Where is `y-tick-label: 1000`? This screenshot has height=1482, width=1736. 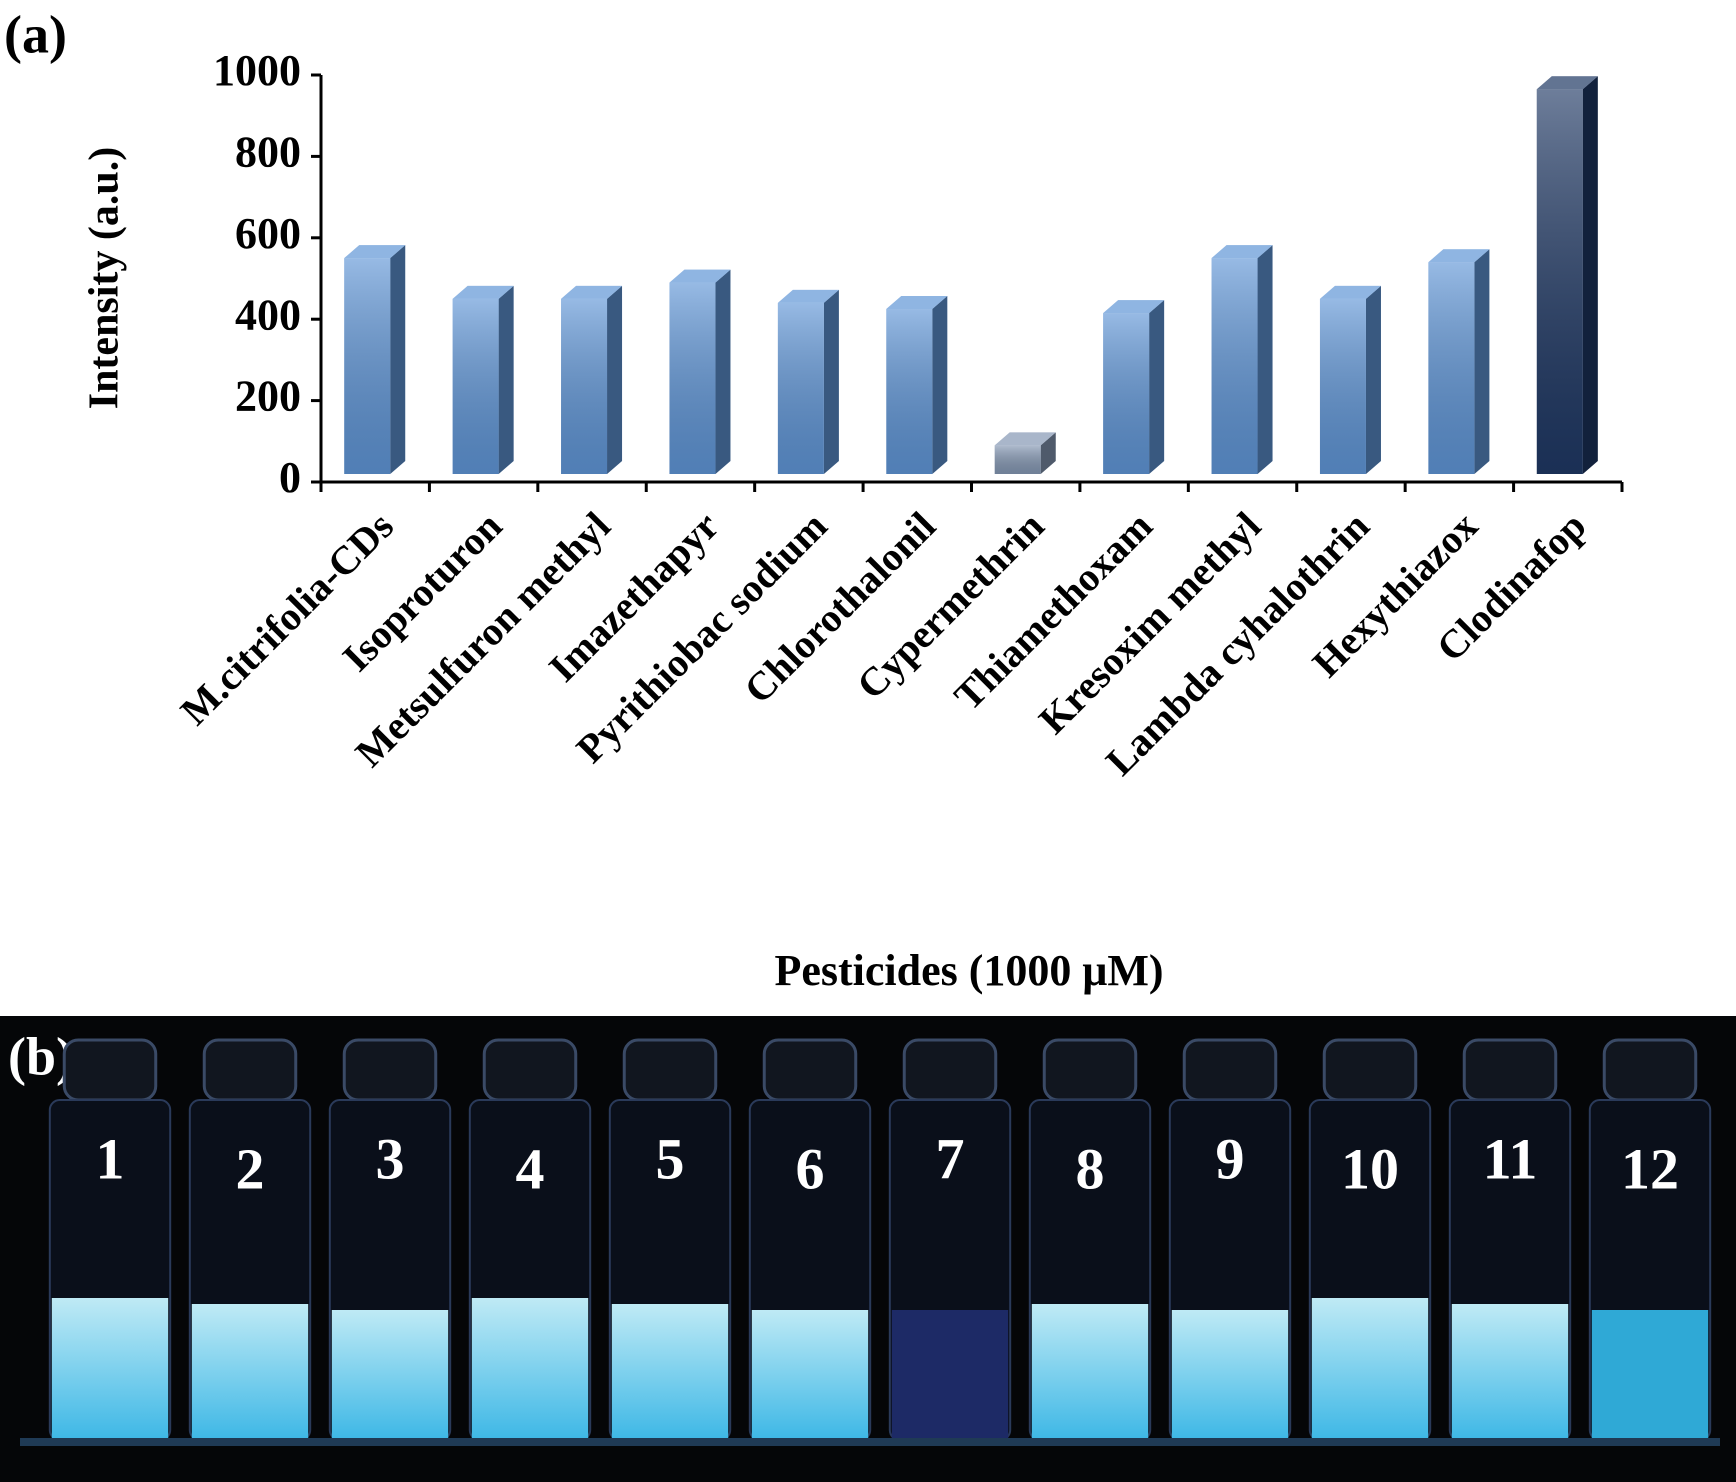
y-tick-label: 1000 is located at coordinates (257, 70).